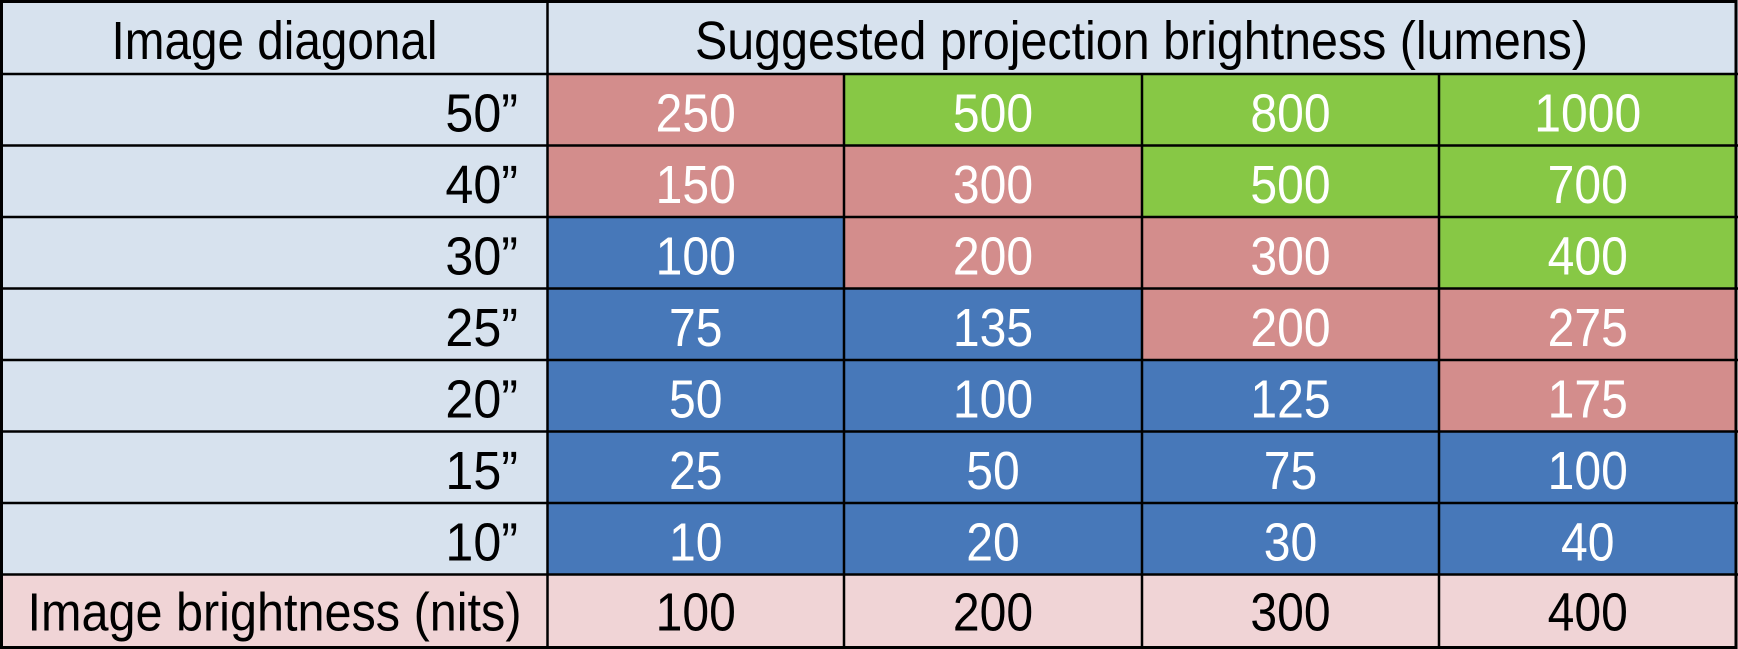 The height and width of the screenshot is (649, 1738). Describe the element at coordinates (481, 114) in the screenshot. I see `svg-text: 50”` at that location.